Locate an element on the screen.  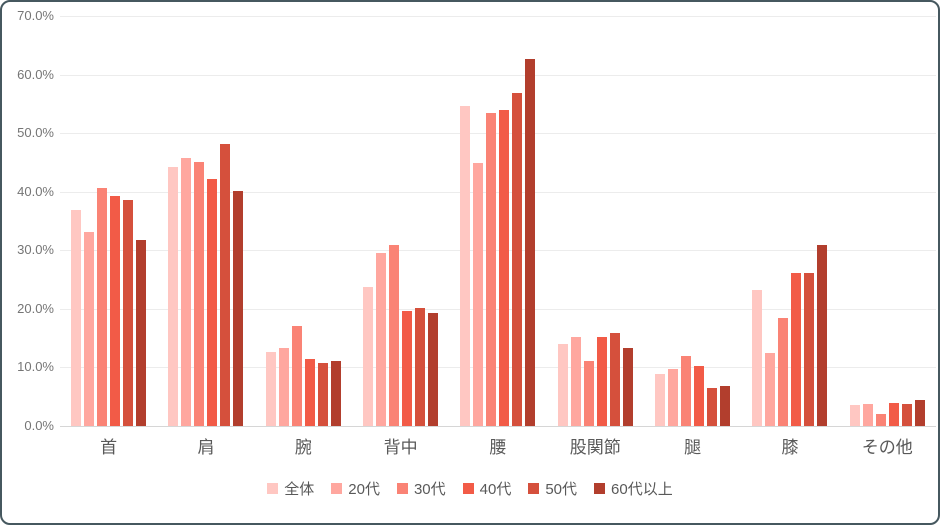
bar-group-腿 is located at coordinates (692, 221).